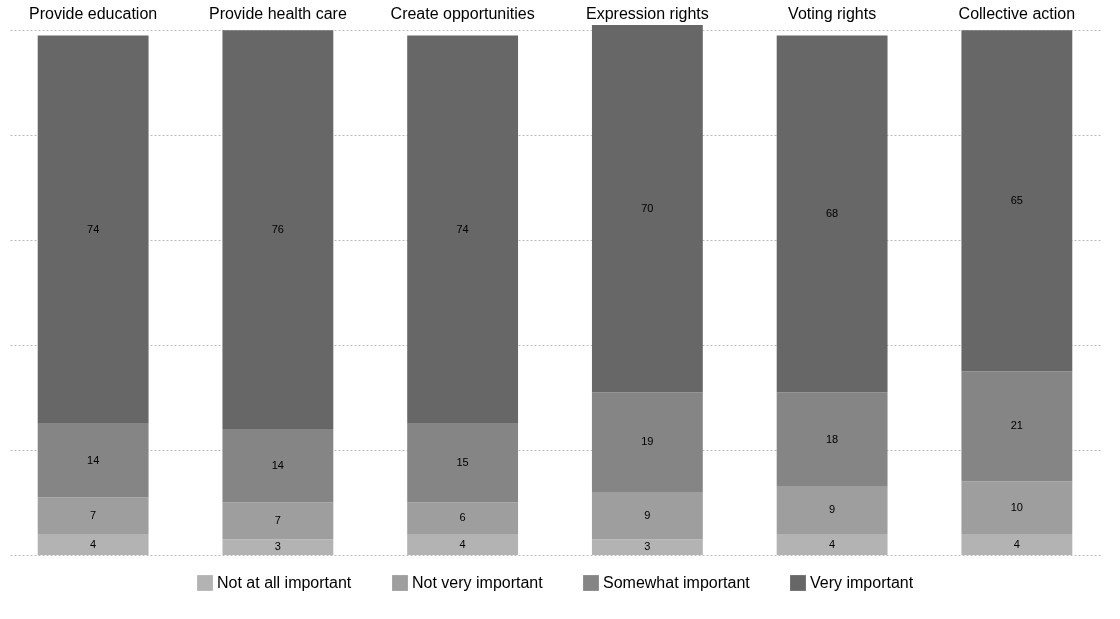 The height and width of the screenshot is (619, 1120). Describe the element at coordinates (478, 582) in the screenshot. I see `legend-label: Not very important` at that location.